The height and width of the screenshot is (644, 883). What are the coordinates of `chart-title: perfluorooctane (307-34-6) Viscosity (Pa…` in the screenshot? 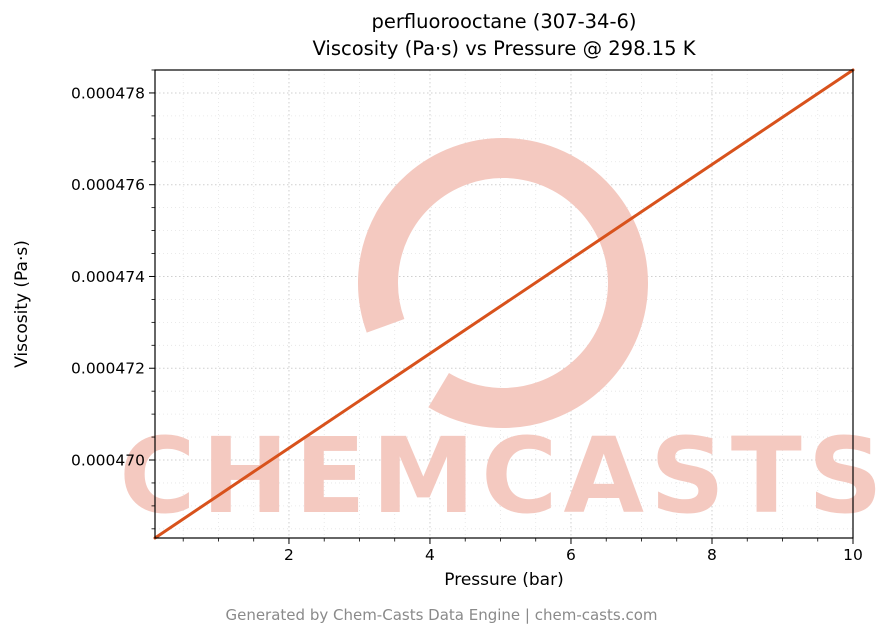 It's located at (504, 35).